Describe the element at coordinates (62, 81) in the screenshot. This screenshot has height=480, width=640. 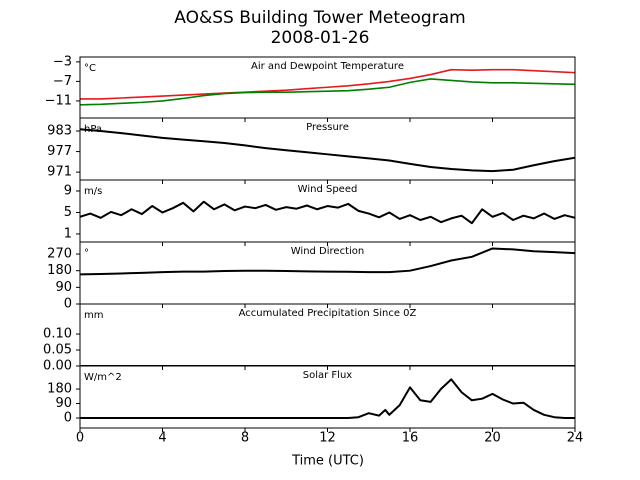
I see `y-tick-label: −7` at that location.